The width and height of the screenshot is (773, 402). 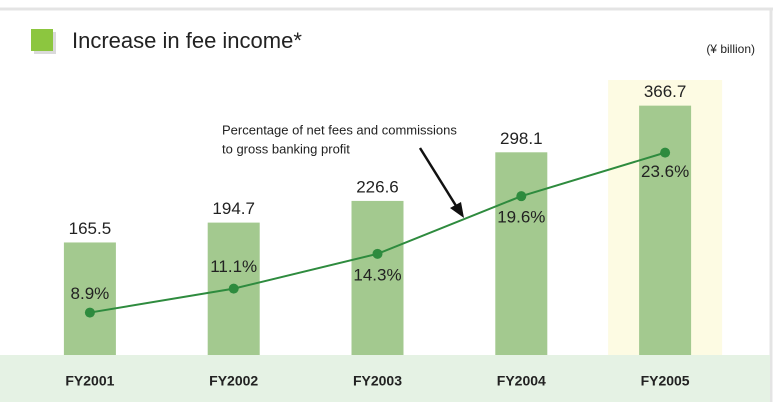 I want to click on line-value-label: 19.6%, so click(x=521, y=217).